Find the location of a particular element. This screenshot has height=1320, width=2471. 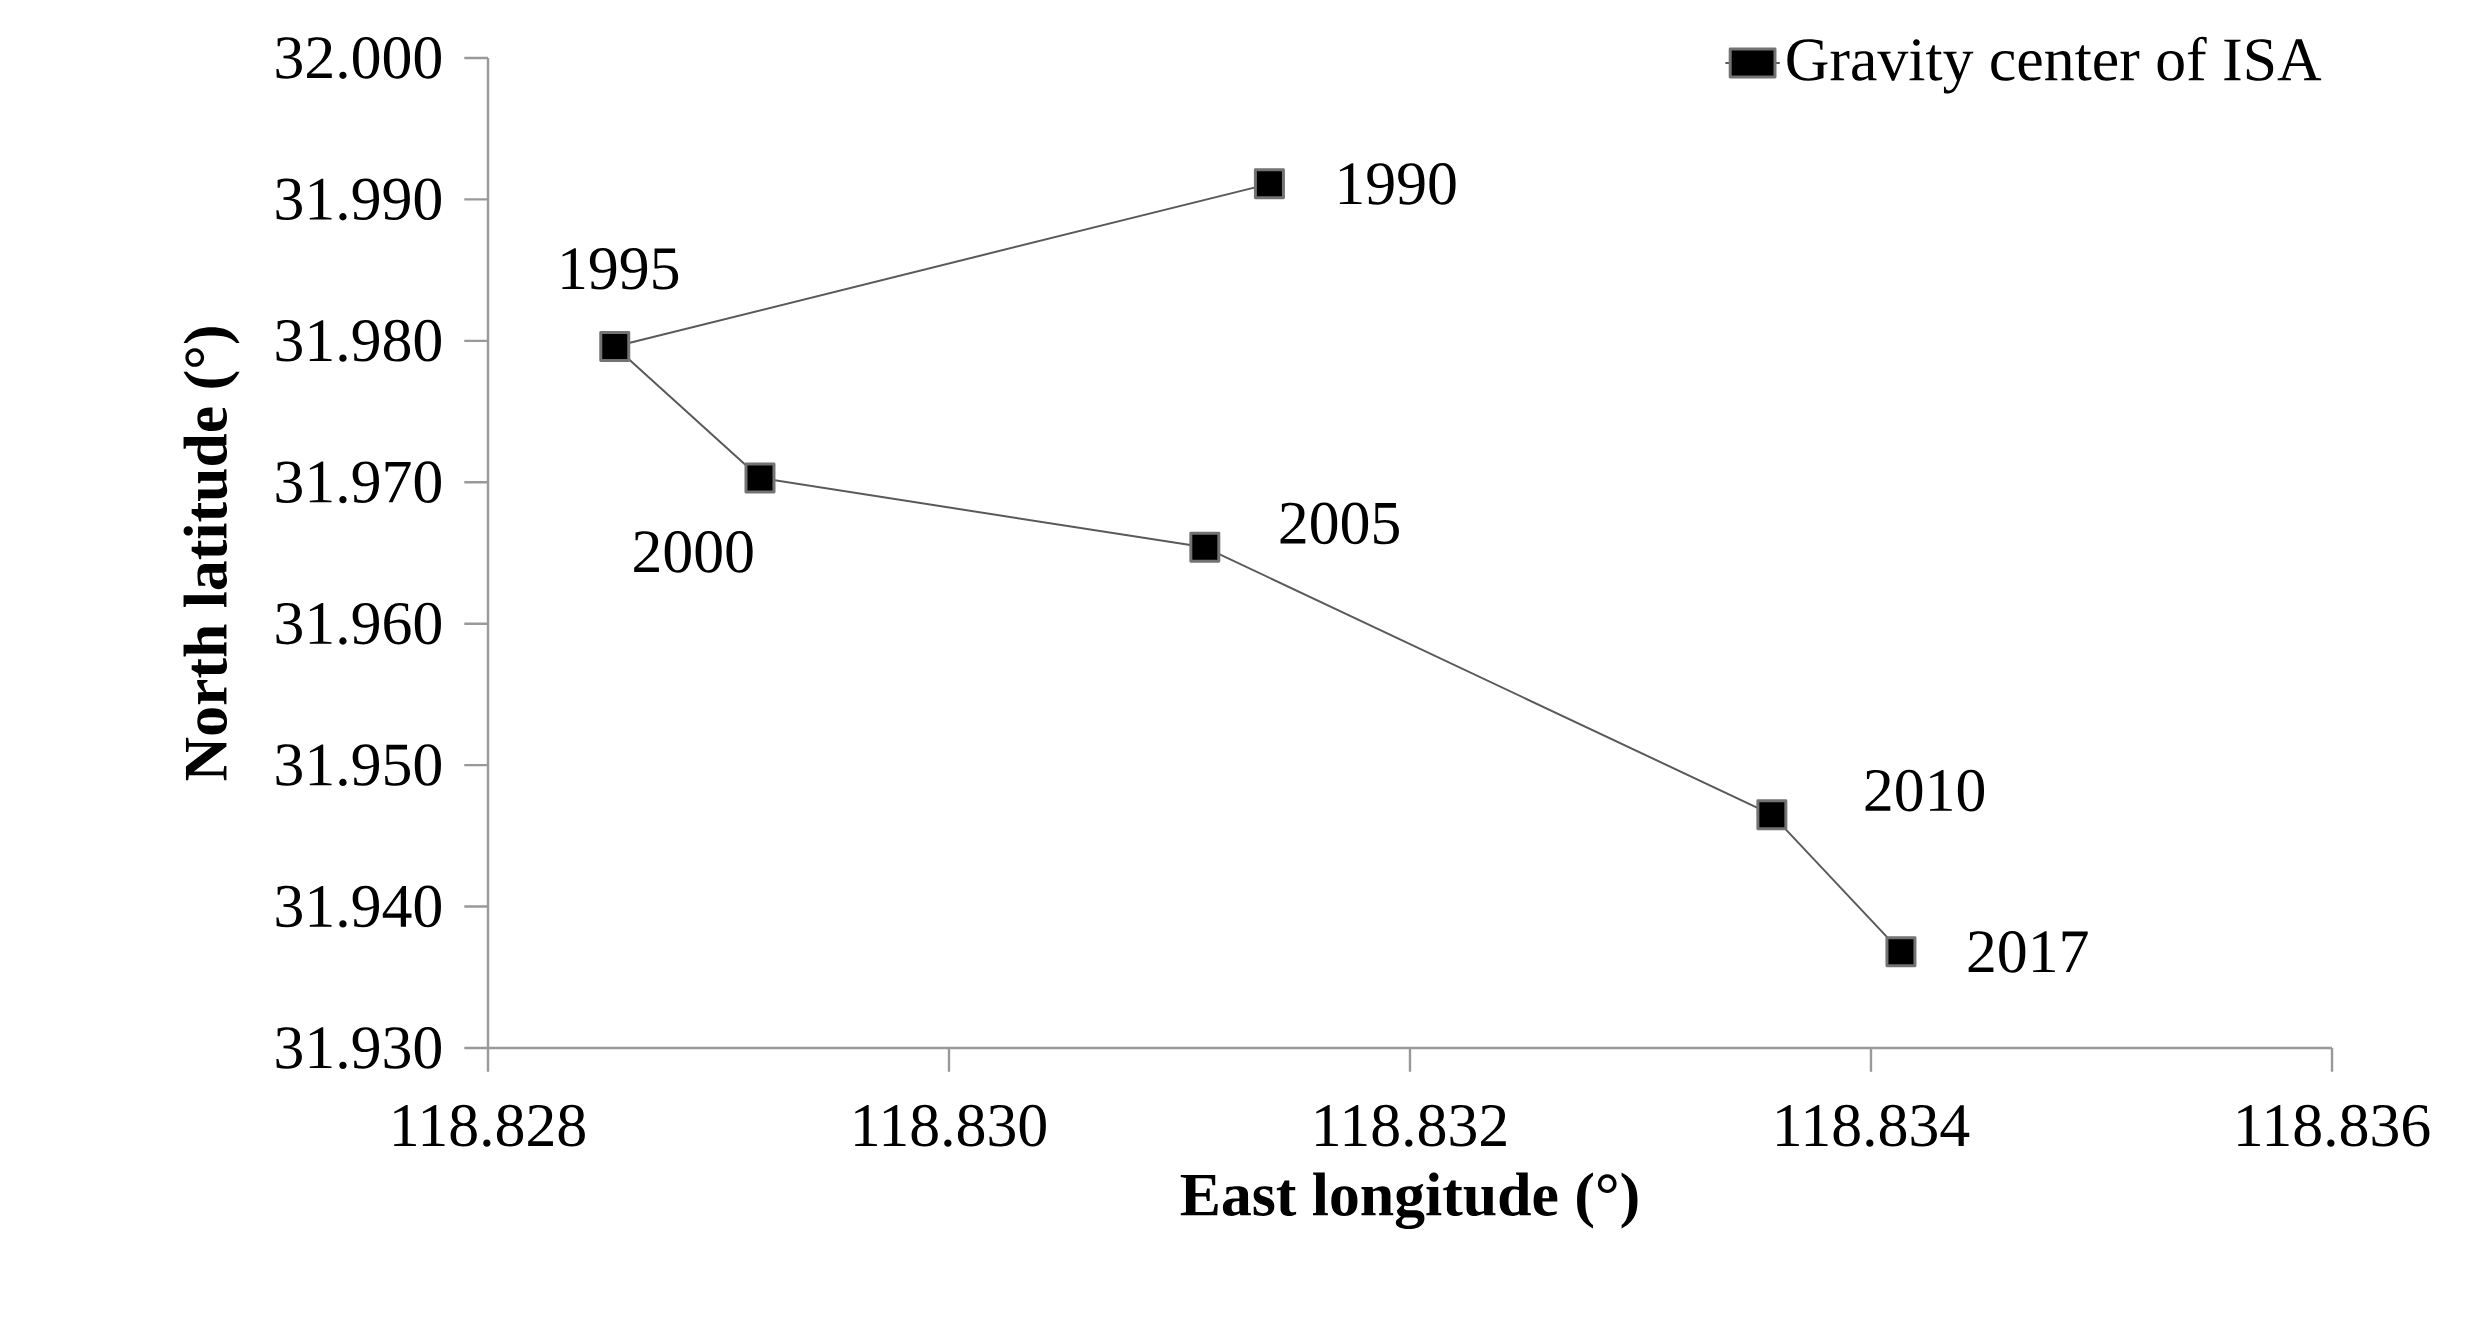

y-tick-label: 31.950 is located at coordinates (358, 765).